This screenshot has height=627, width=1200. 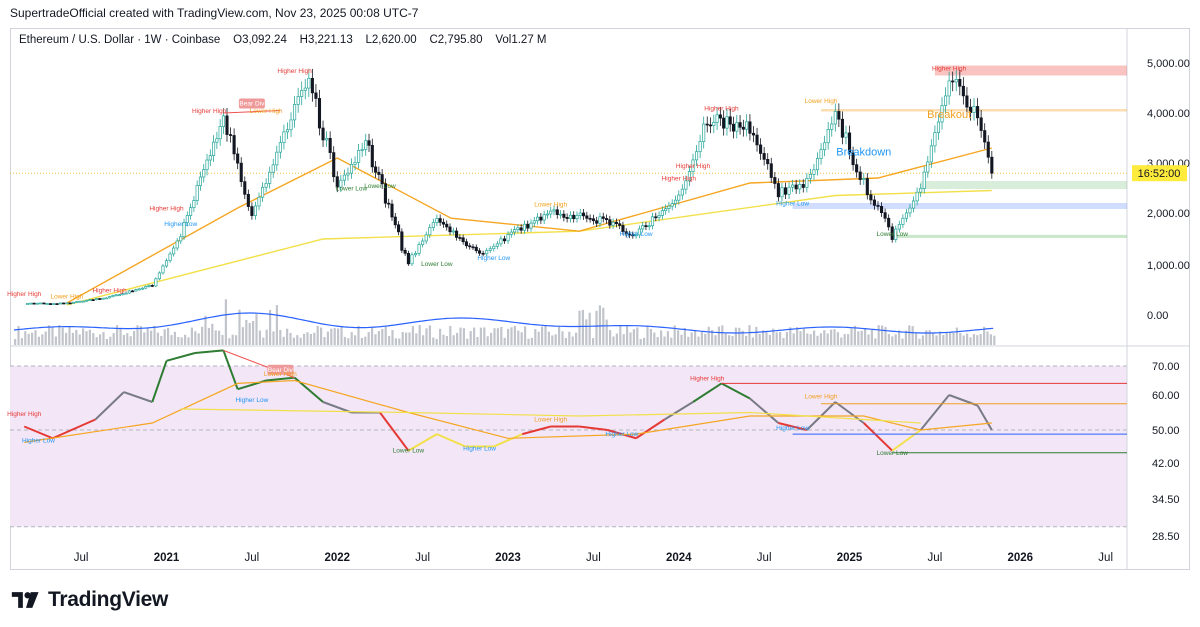 What do you see at coordinates (24, 294) in the screenshot?
I see `chart-annotation-label: Higher High` at bounding box center [24, 294].